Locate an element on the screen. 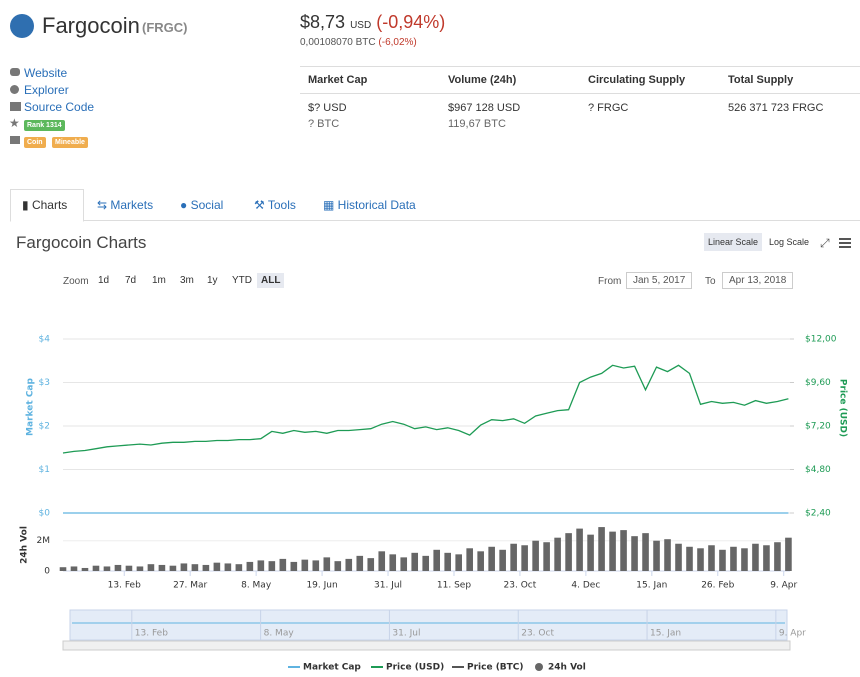 Image resolution: width=860 pixels, height=677 pixels. link: Source Code is located at coordinates (59, 107).